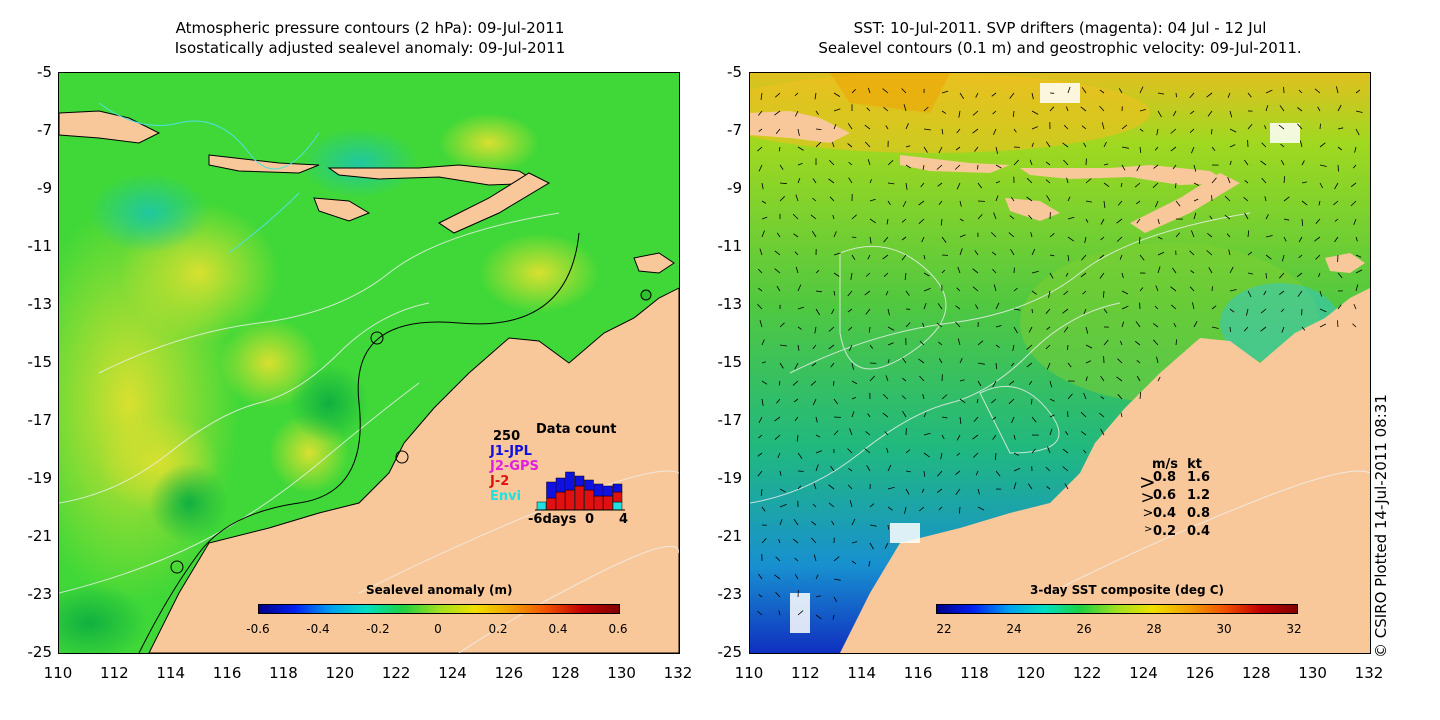 The height and width of the screenshot is (720, 1440). I want to click on y-tick-label: -7, so click(734, 130).